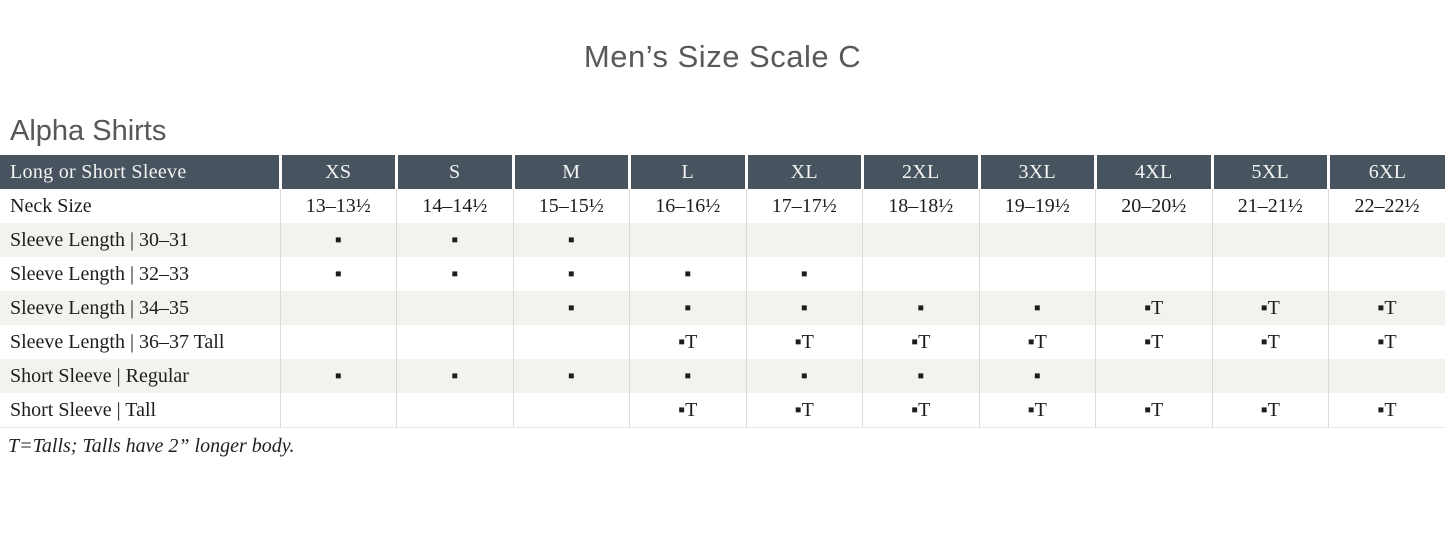 This screenshot has width=1445, height=547. I want to click on size-cell: 22–22½, so click(1387, 206).